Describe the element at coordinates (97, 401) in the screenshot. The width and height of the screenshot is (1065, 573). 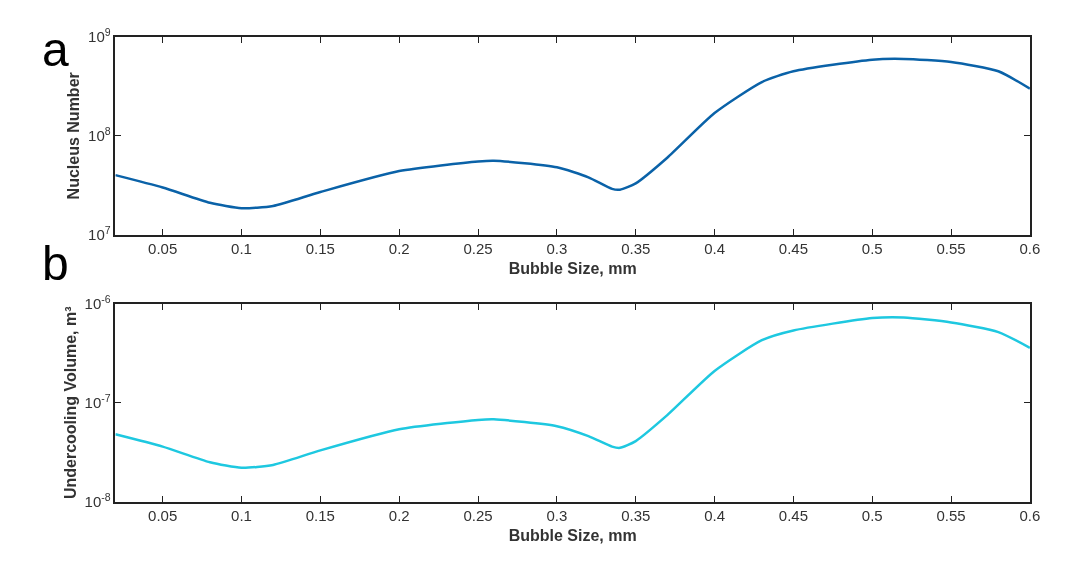
I see `y-tick-label: 10$^{-7}$` at that location.